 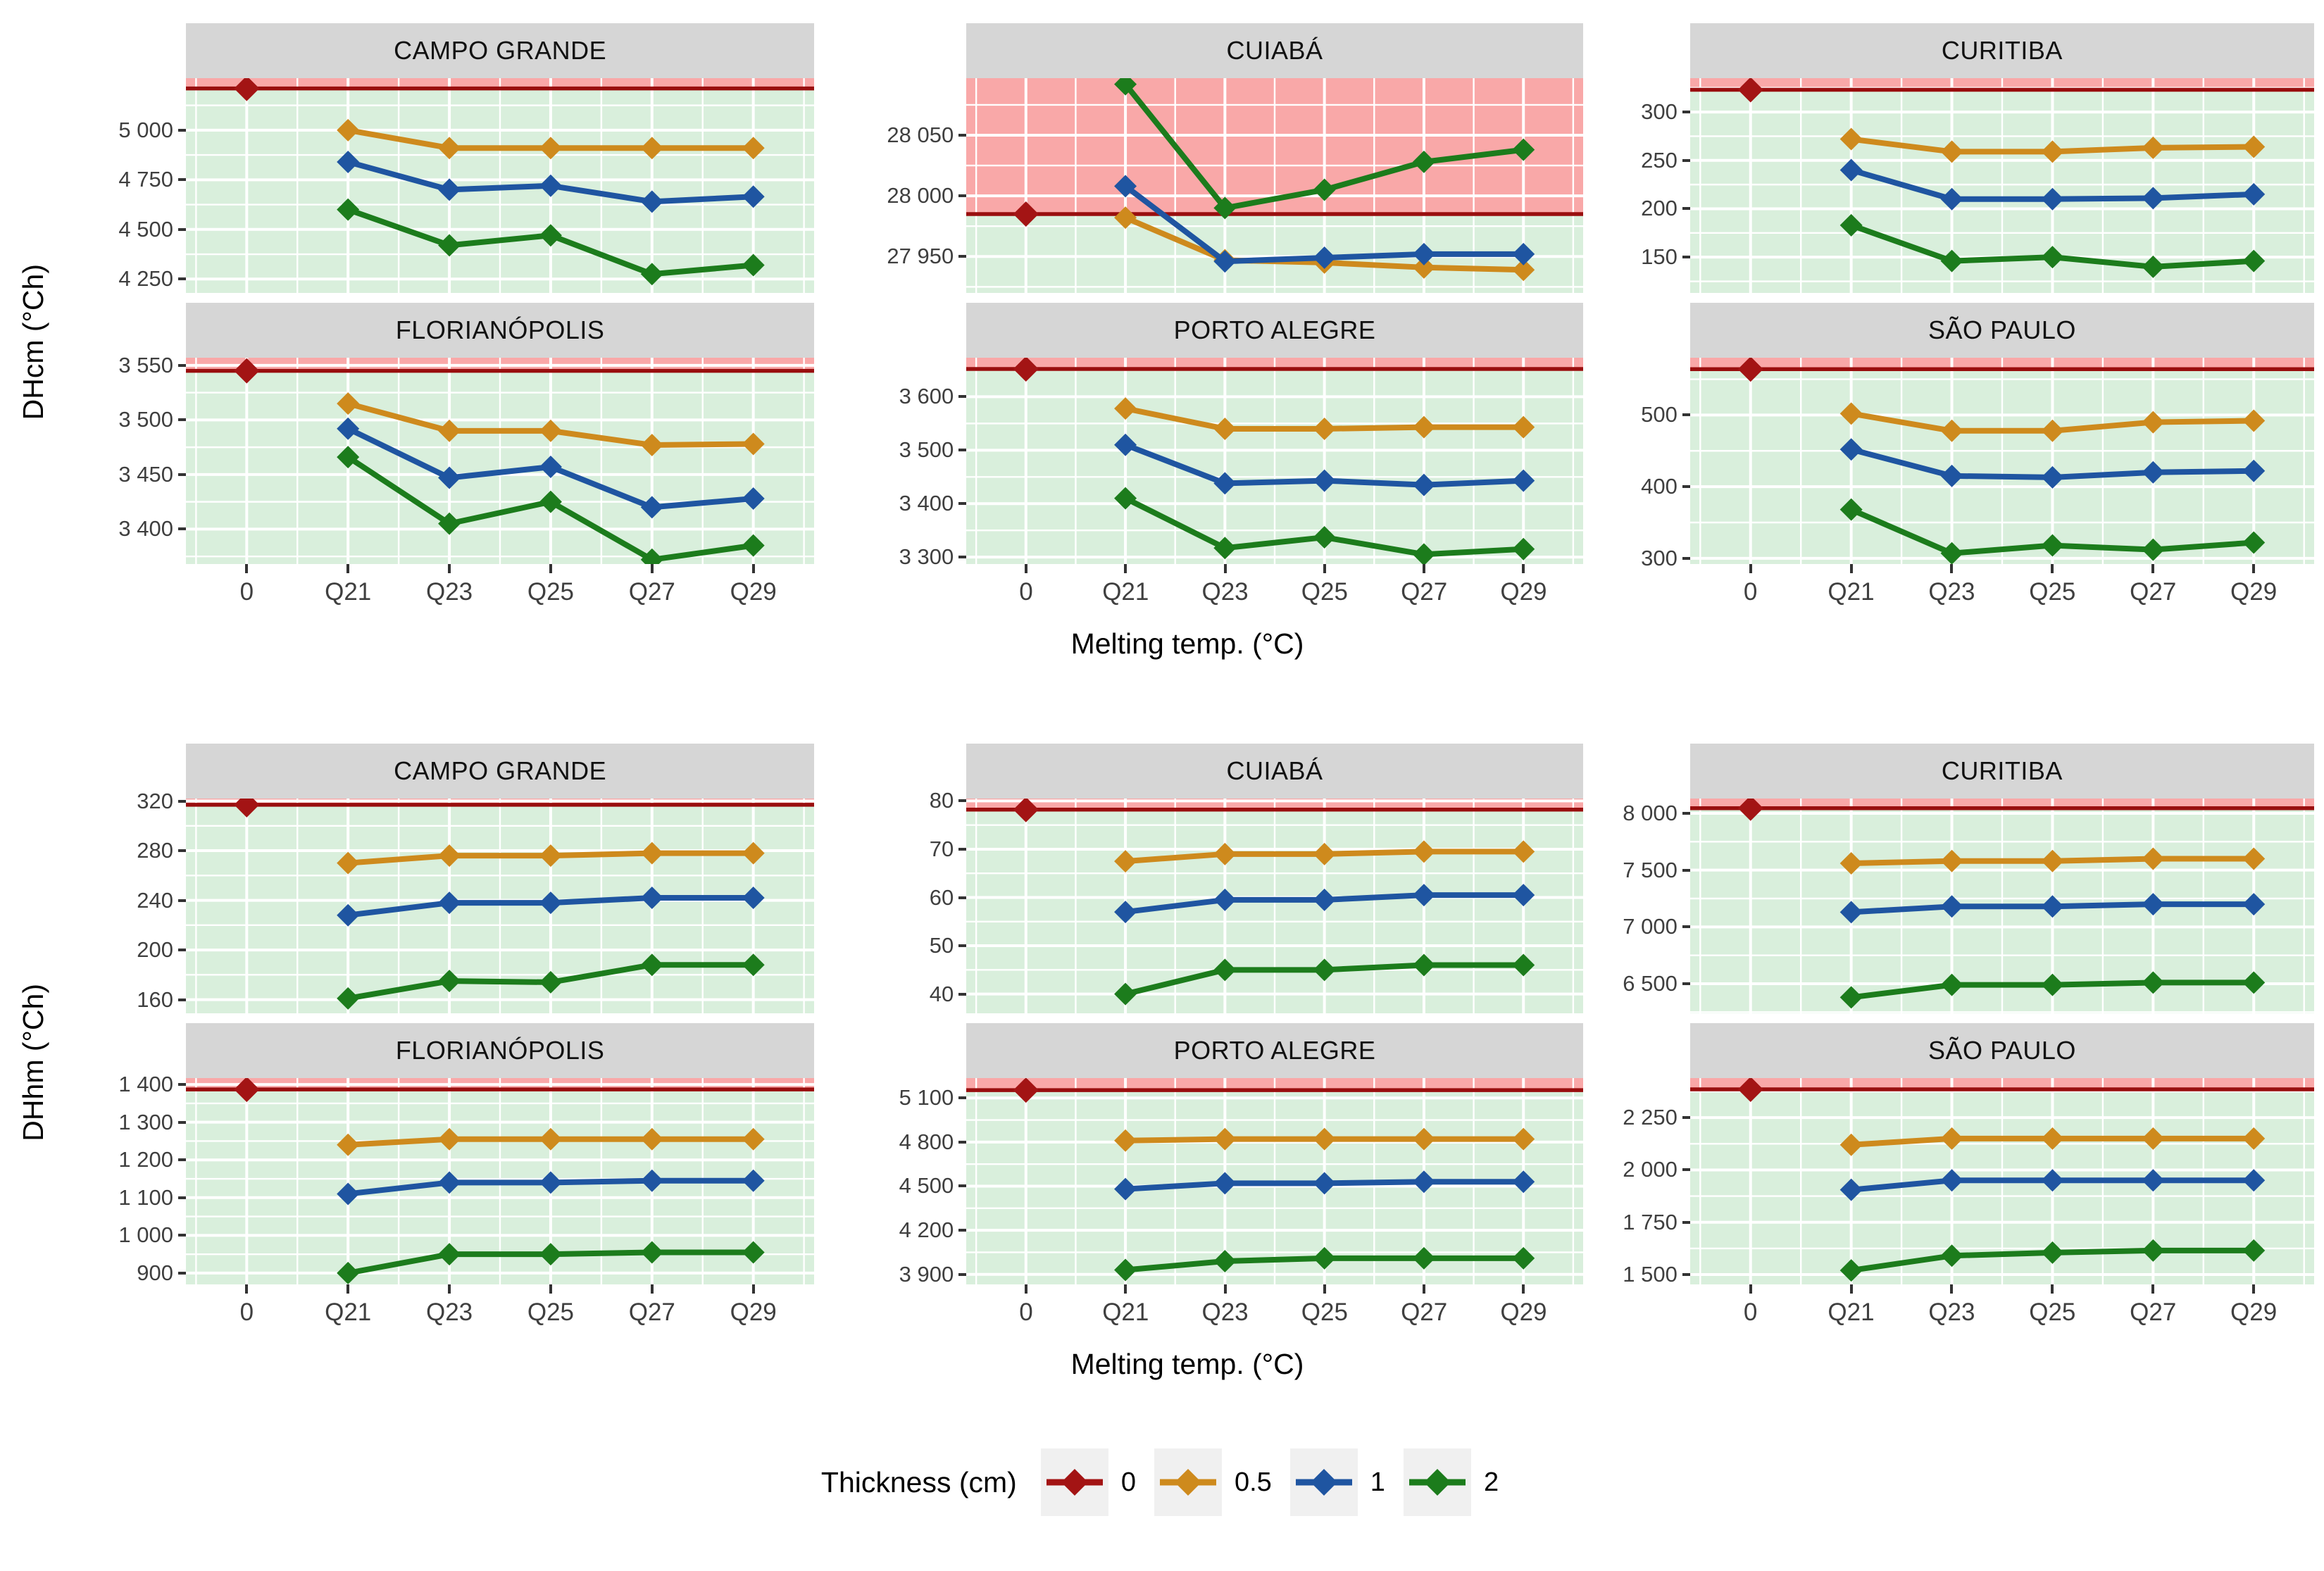 I want to click on facet-strip-title: FLORIANÓPOLIS, so click(x=500, y=330).